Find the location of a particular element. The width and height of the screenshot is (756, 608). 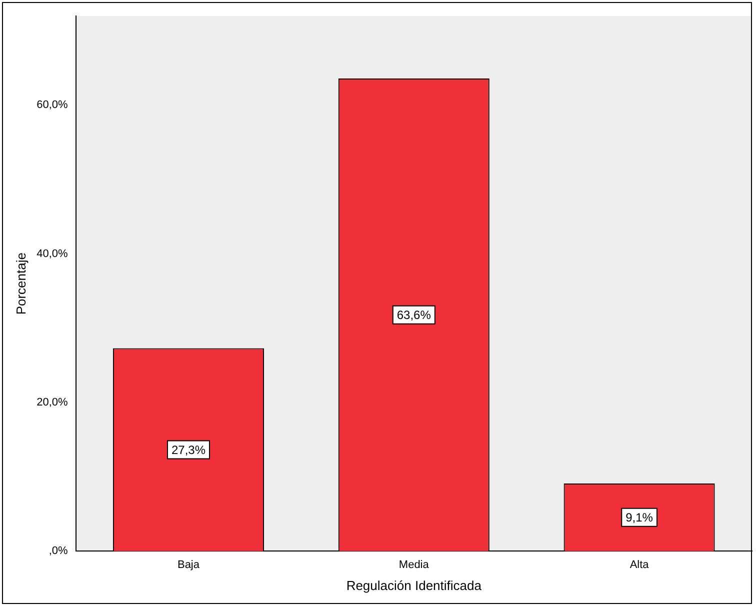

x-tick-label: Baja is located at coordinates (188, 564).